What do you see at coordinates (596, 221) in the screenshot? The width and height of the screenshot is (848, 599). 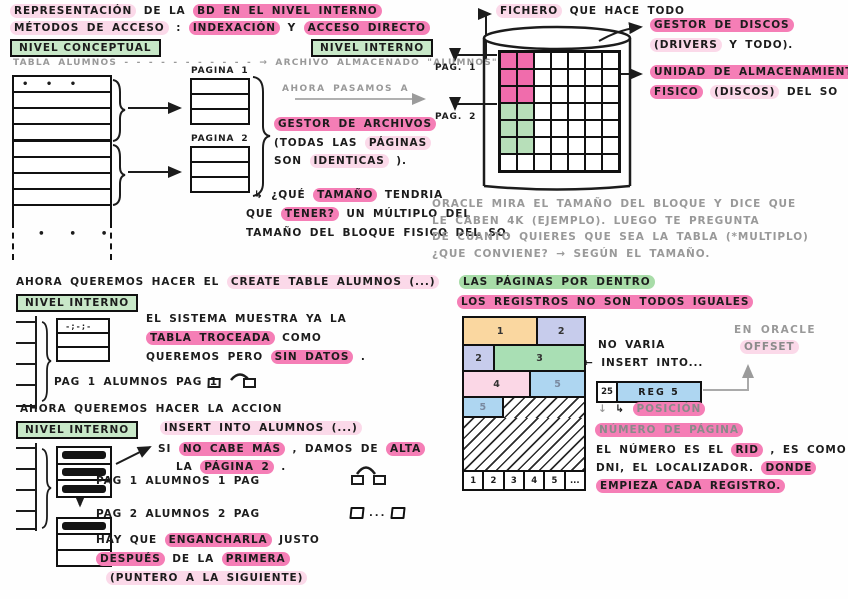 I see `oracle-note-line2: LE CABEN 4K (EJEMPLO). LUEGO TE PREGUNTA` at bounding box center [596, 221].